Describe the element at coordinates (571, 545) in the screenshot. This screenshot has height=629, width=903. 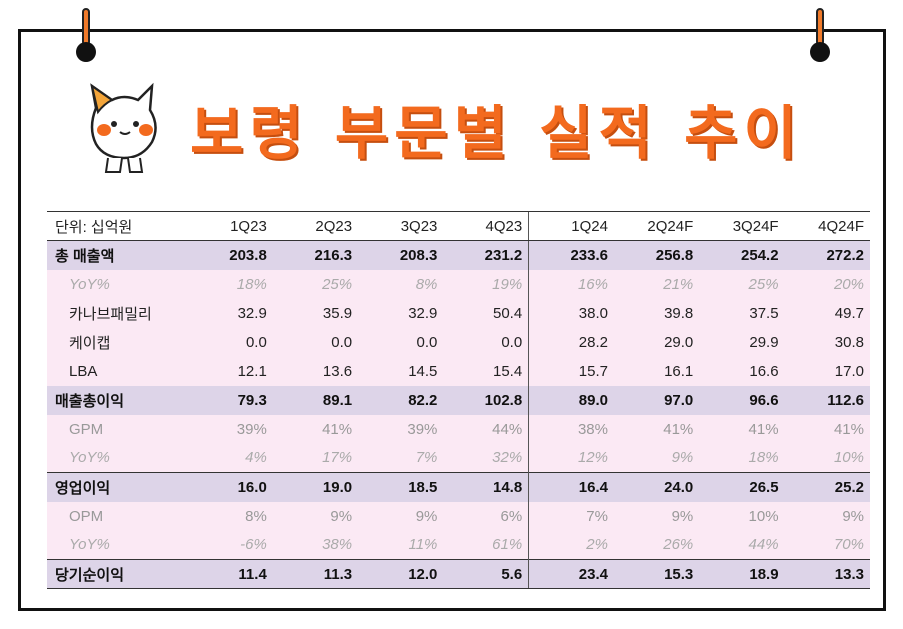
I see `table-cell: 2%` at that location.